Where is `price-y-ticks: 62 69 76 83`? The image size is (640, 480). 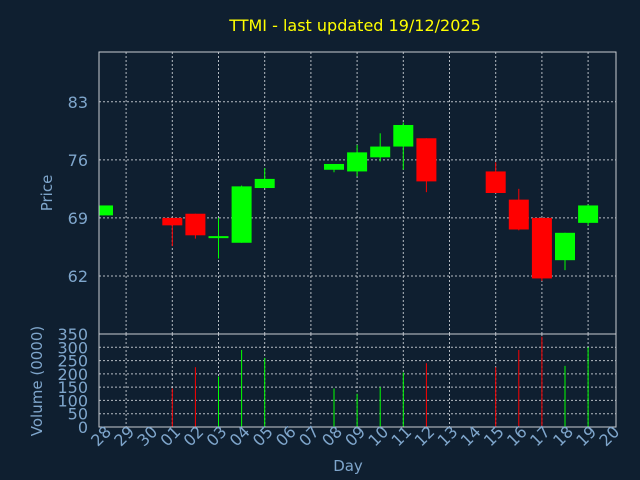
price-y-ticks: 62 69 76 83 is located at coordinates (78, 189).